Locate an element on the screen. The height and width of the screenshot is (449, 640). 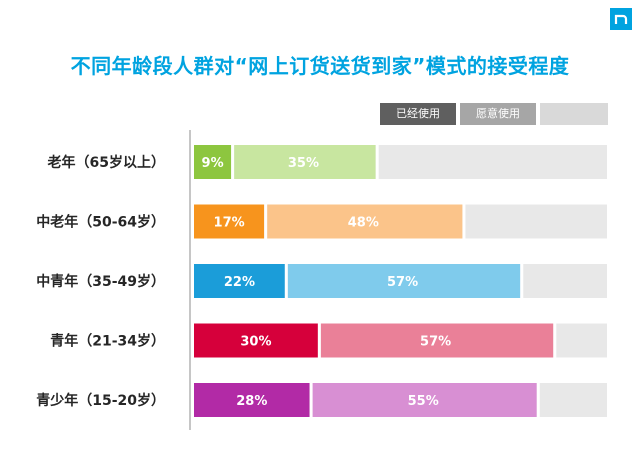
value-label-used: 28% is located at coordinates (251, 401).